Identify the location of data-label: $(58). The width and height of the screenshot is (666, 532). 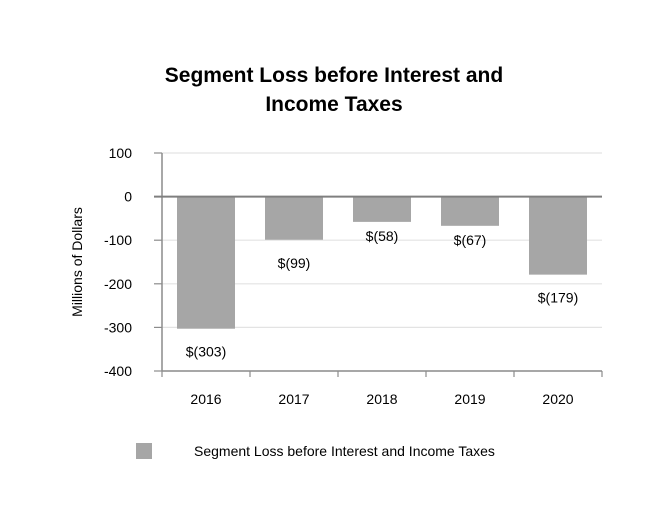
(382, 236).